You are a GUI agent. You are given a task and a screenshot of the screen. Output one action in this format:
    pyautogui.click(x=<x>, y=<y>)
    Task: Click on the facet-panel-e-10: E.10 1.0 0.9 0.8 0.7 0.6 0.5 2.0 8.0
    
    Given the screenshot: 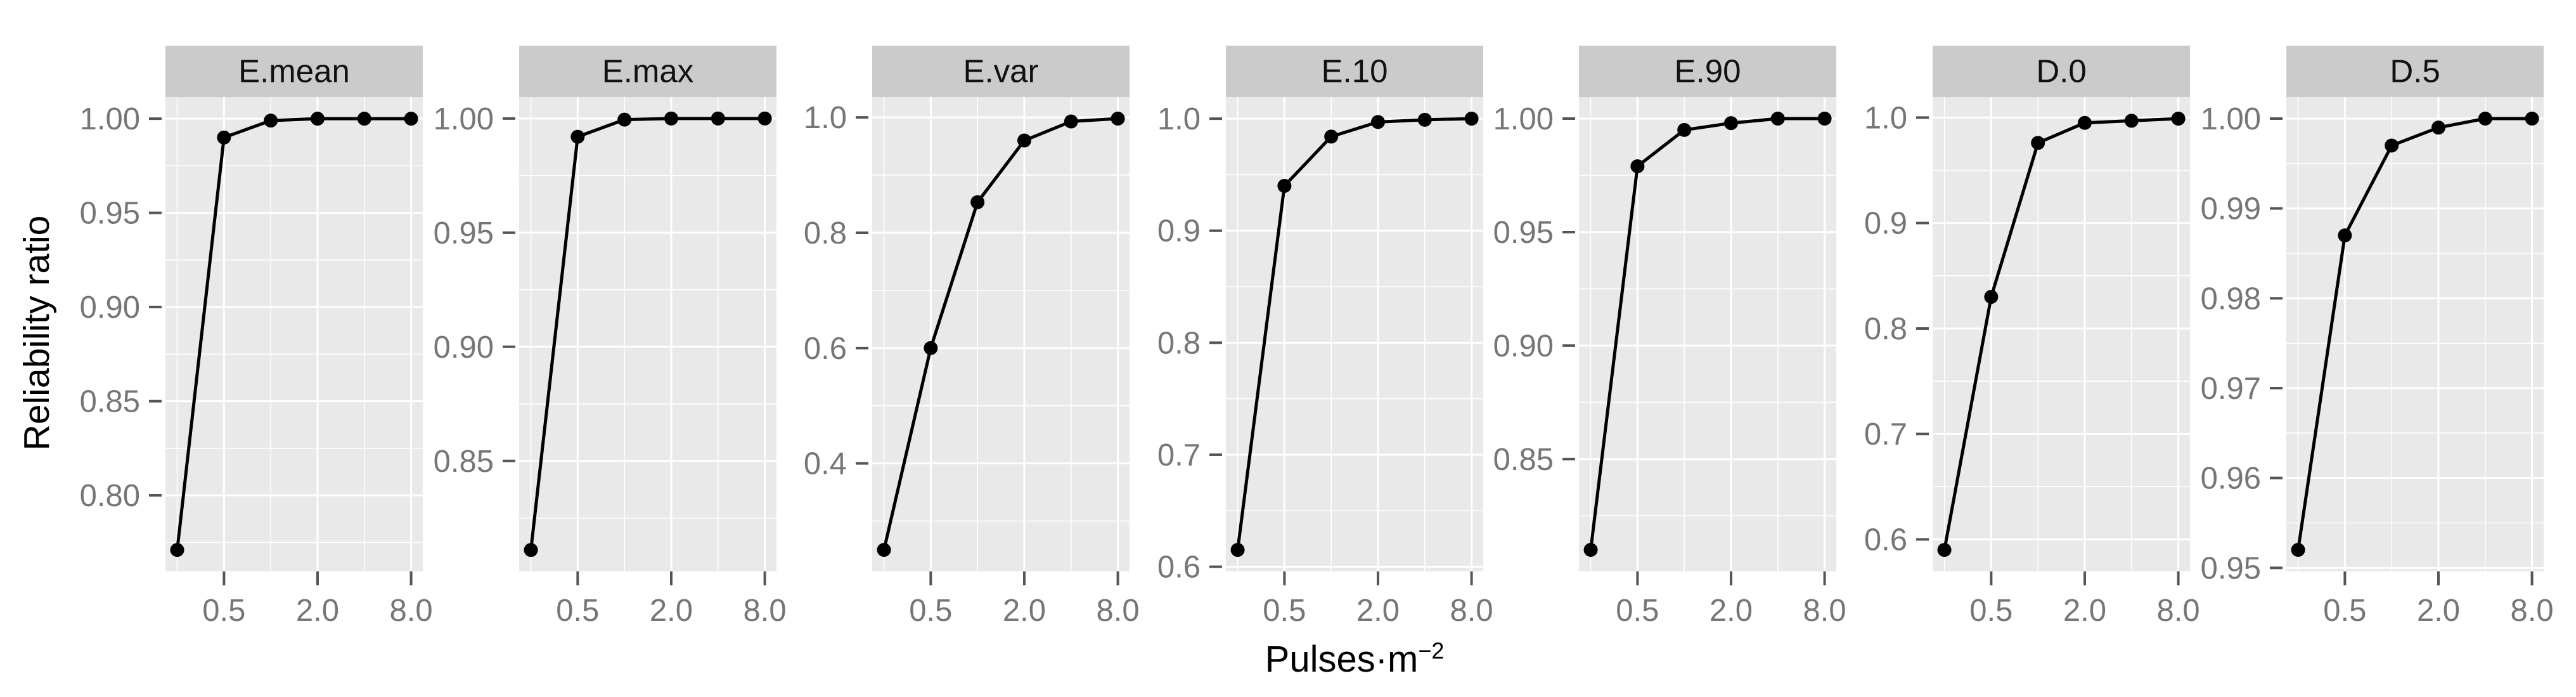 What is the action you would take?
    pyautogui.click(x=1314, y=371)
    